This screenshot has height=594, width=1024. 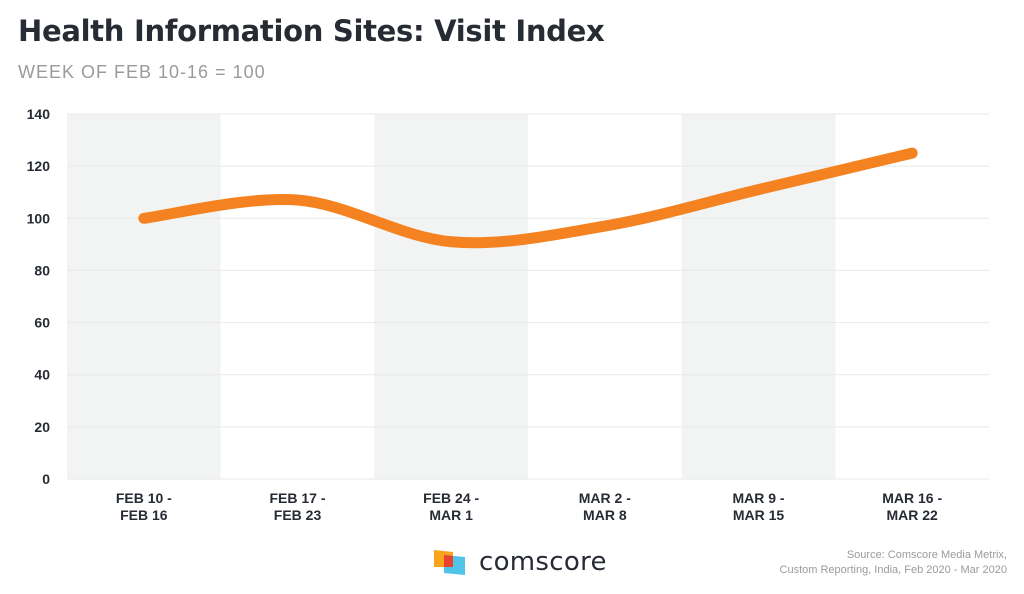 I want to click on x-tick-label-line: MAR 15, so click(x=759, y=515).